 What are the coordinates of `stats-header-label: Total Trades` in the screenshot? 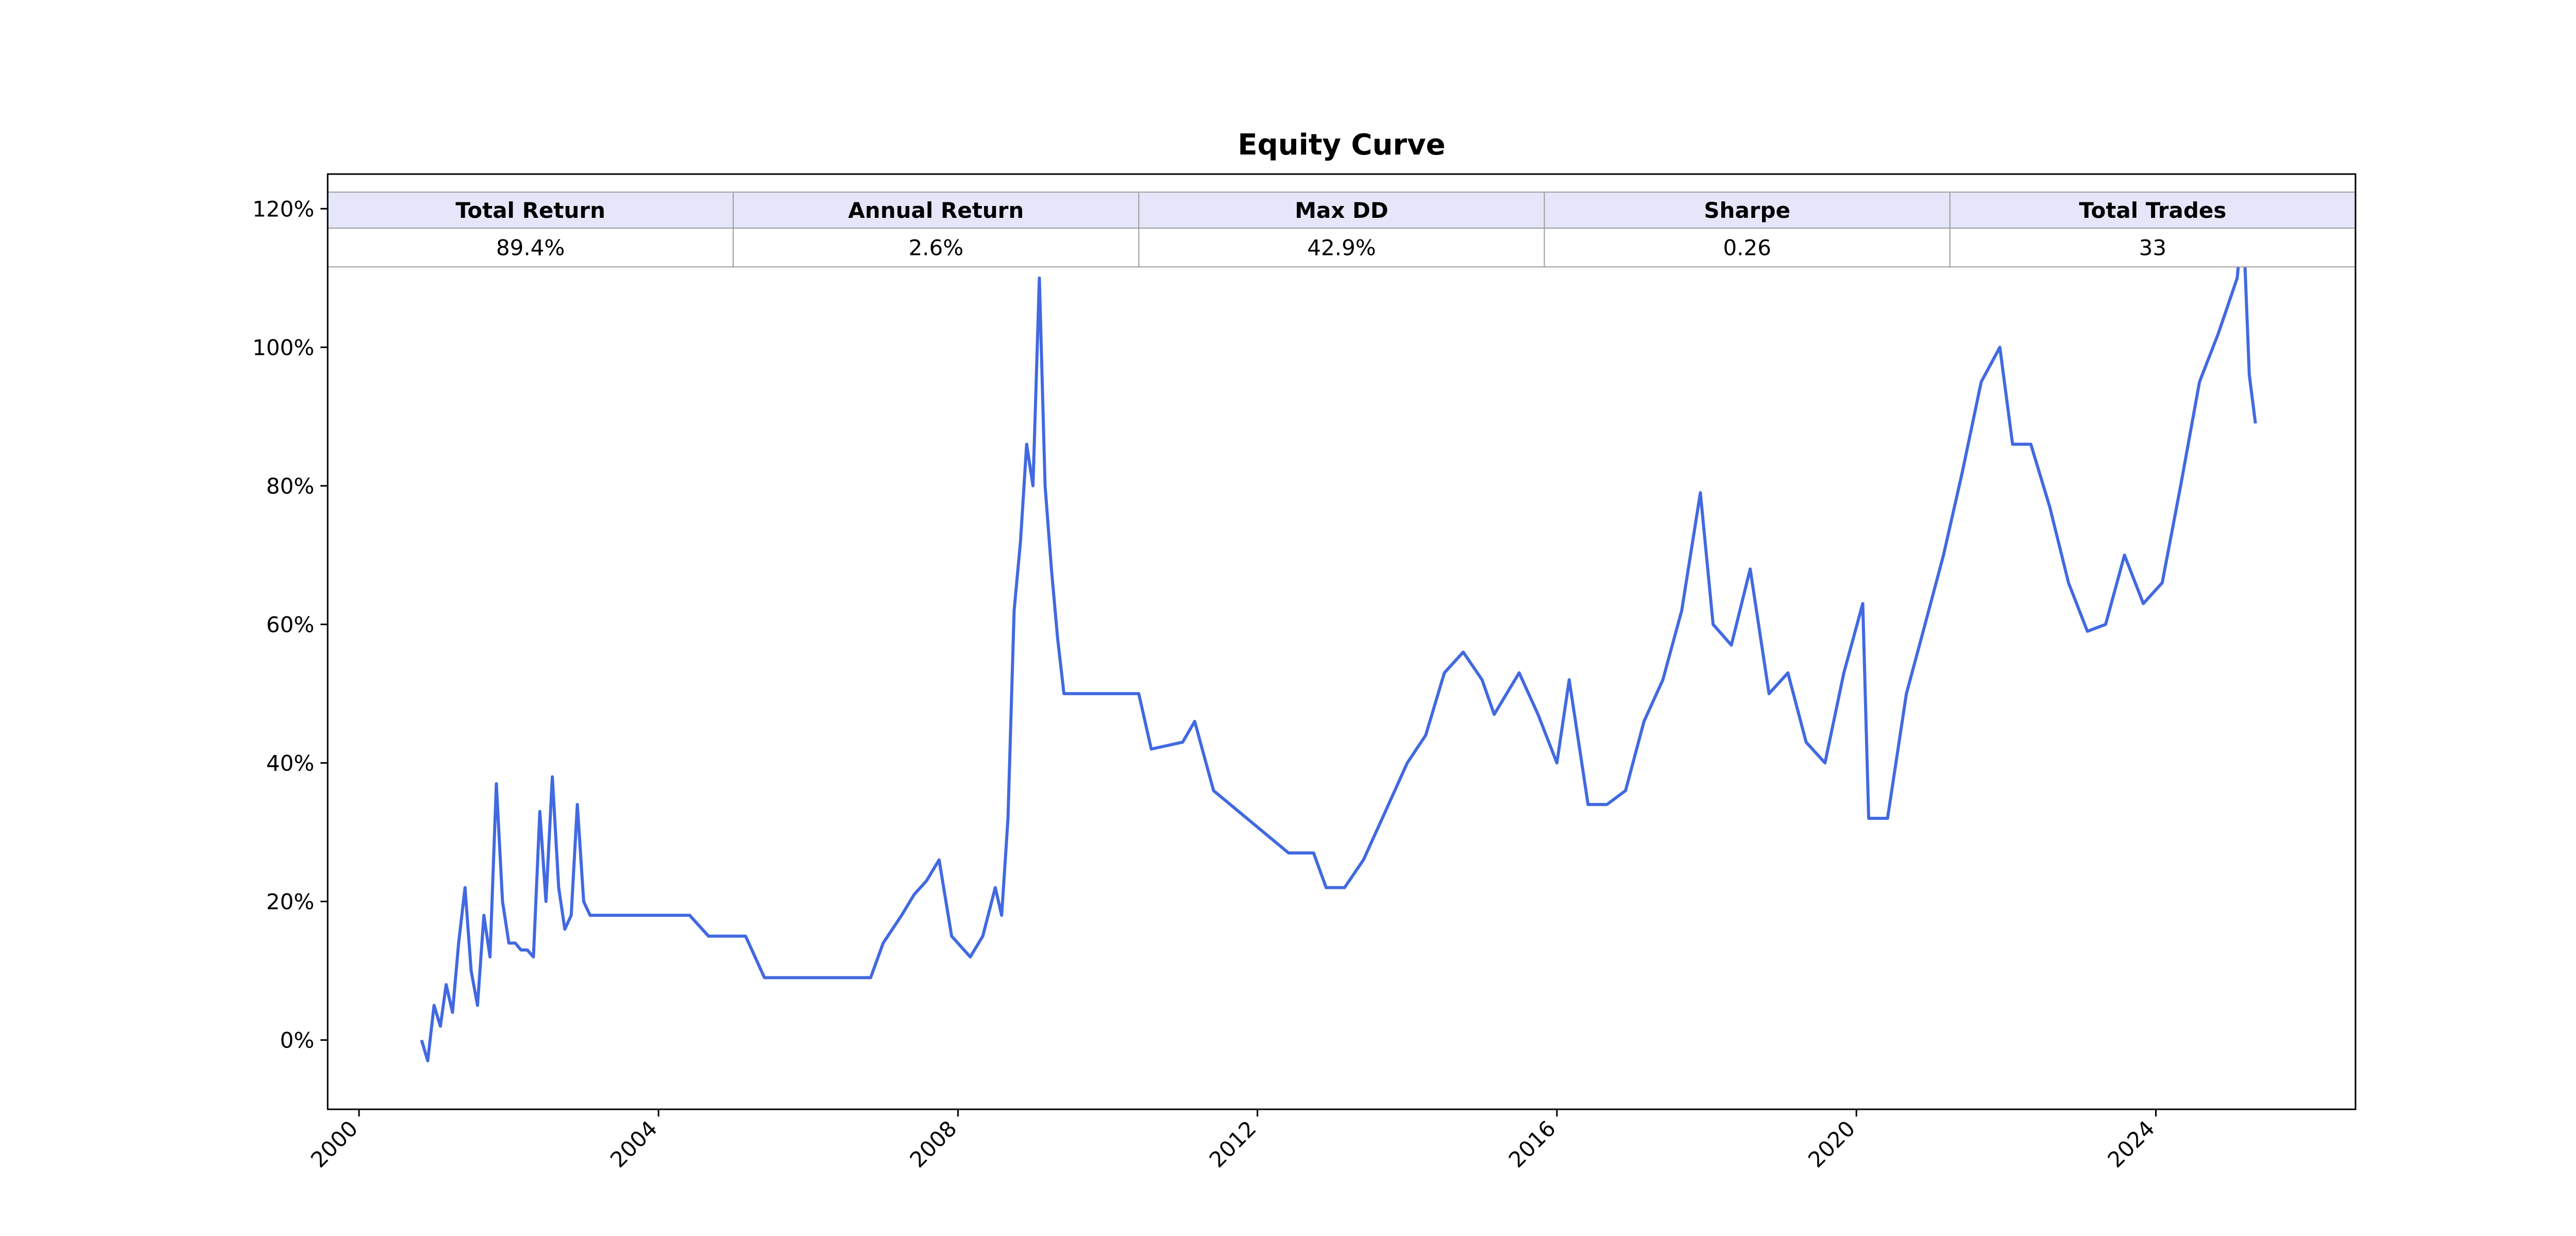 It's located at (2152, 210).